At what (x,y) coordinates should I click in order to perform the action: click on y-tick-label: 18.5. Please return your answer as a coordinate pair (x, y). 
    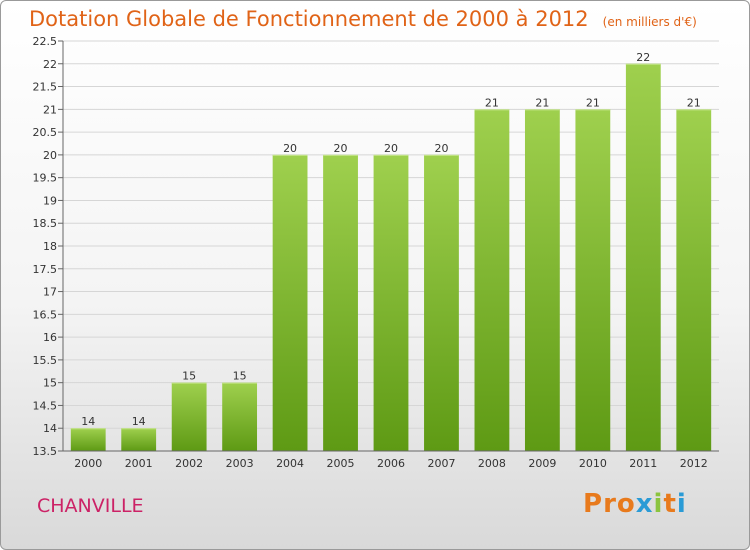
    Looking at the image, I should click on (45, 223).